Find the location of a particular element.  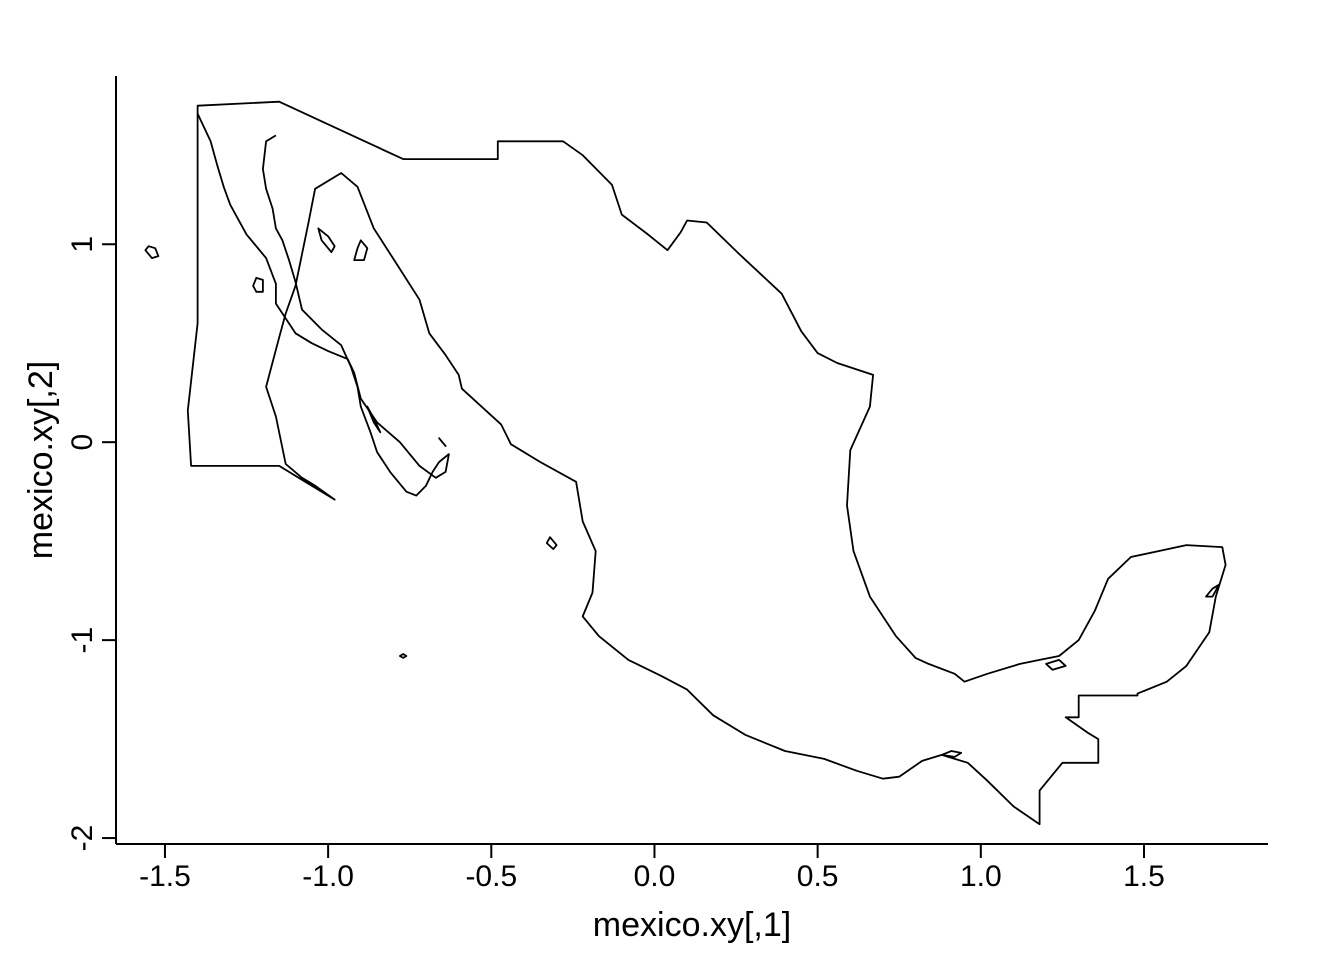

x-tick-label: -1.0 is located at coordinates (328, 876).